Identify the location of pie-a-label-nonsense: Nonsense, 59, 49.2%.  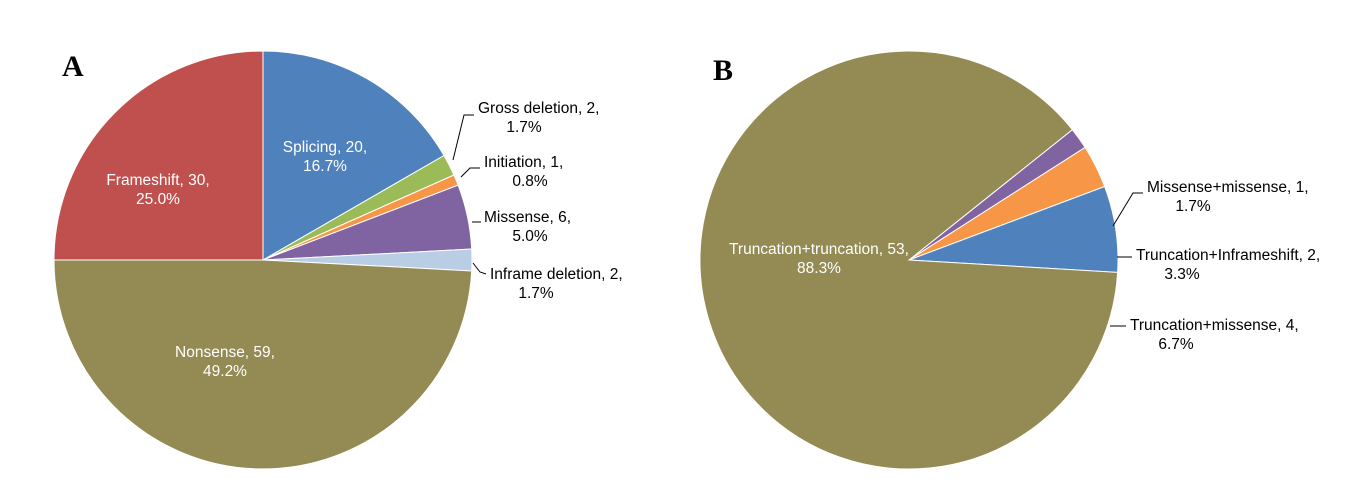
(225, 362).